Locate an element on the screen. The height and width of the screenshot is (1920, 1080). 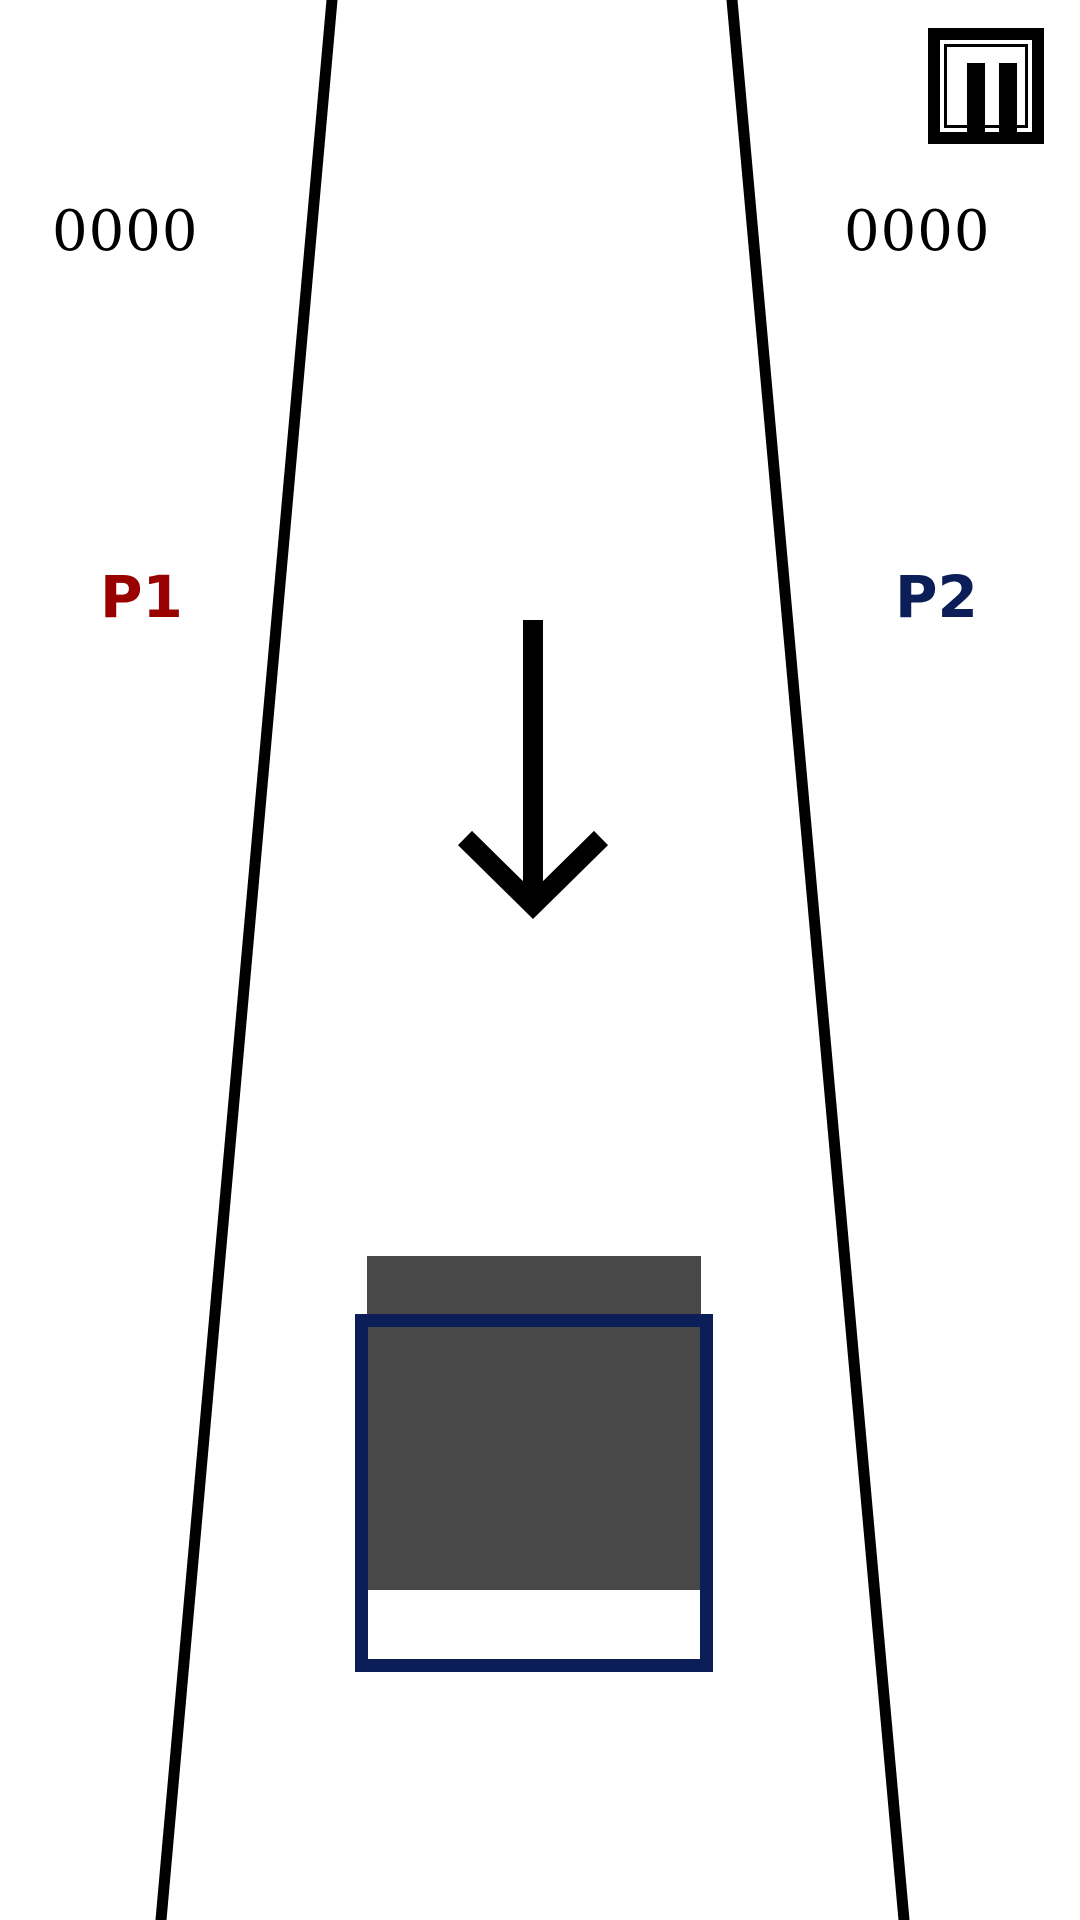
pause-bar-right is located at coordinates (1008, 100).